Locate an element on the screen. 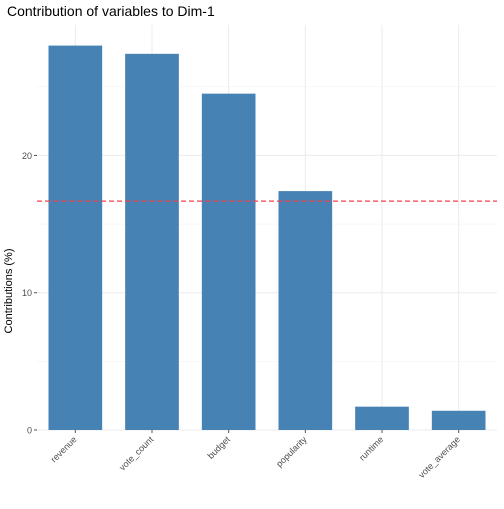 This screenshot has height=509, width=504. bar-budget is located at coordinates (228, 261).